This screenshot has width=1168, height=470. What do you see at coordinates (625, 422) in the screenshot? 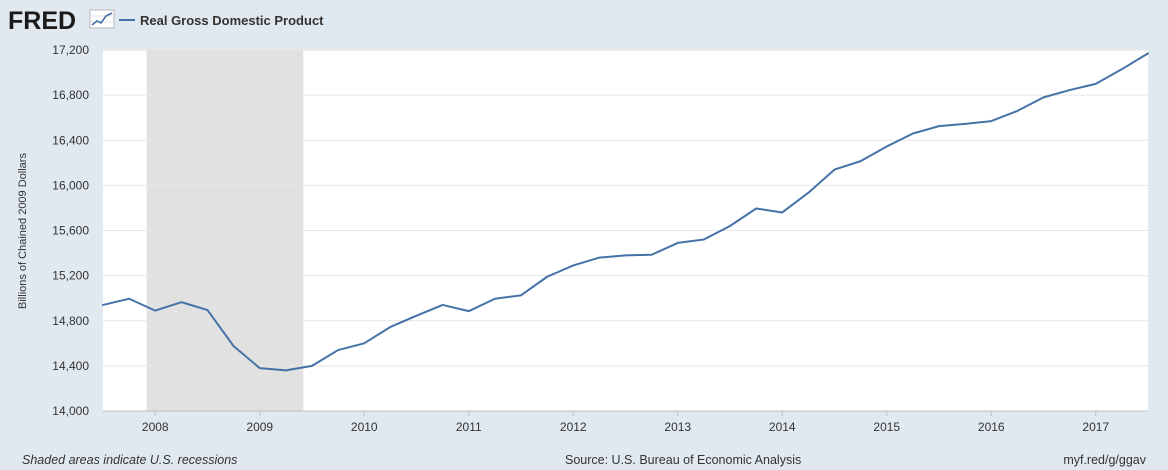
I see `x-axis-ticks: 2008 2009 2010 2011 2012 2013 2014 2015 2016 2017` at bounding box center [625, 422].